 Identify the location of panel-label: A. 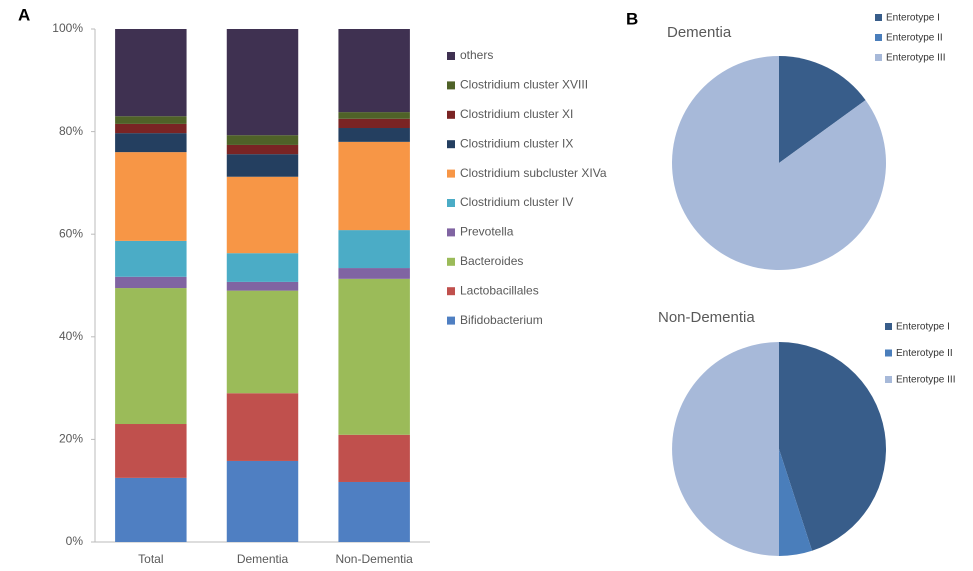
(24, 14).